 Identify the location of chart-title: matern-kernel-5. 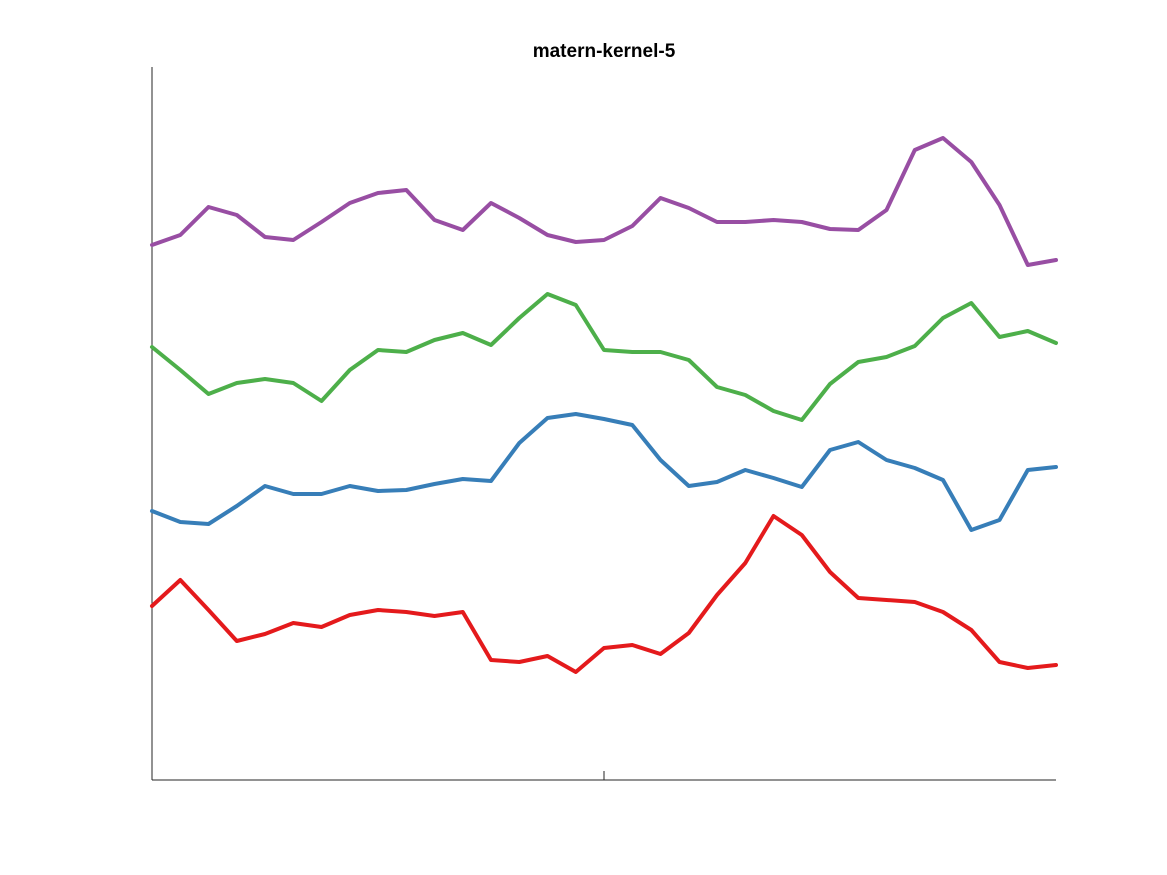
(604, 51).